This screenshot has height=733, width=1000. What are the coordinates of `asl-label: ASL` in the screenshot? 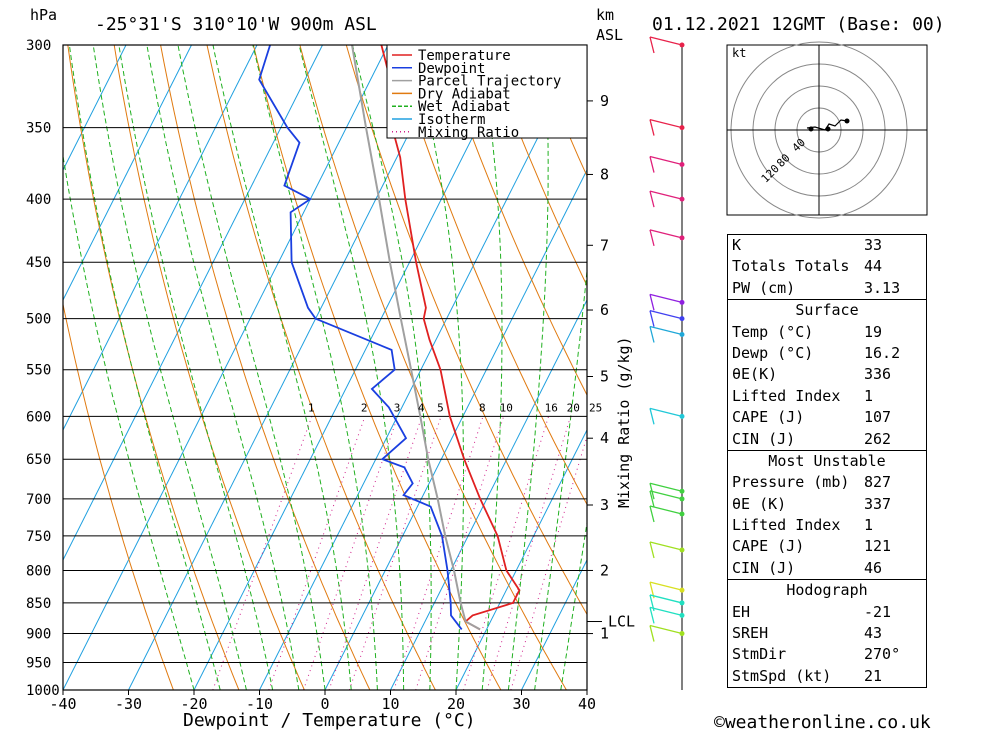 It's located at (609, 35).